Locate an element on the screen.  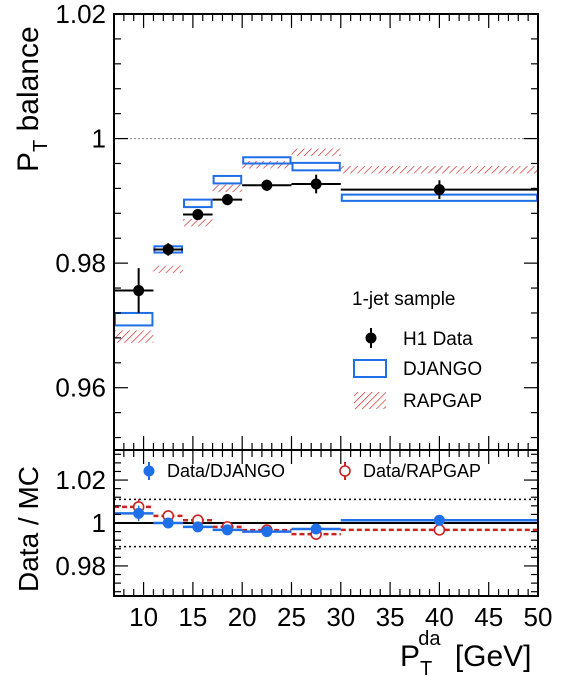
top-ytick-label: 1 is located at coordinates (99, 139).